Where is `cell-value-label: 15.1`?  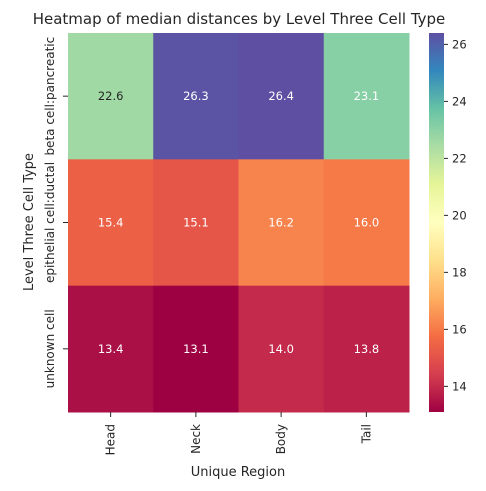
cell-value-label: 15.1 is located at coordinates (196, 223).